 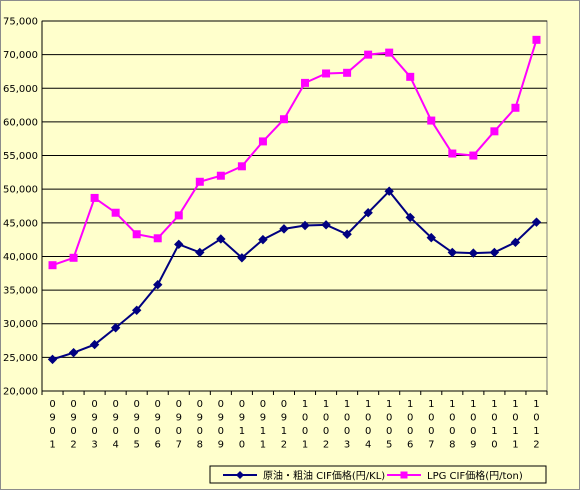 I want to click on y-tick-label: 45,000, so click(x=20, y=223).